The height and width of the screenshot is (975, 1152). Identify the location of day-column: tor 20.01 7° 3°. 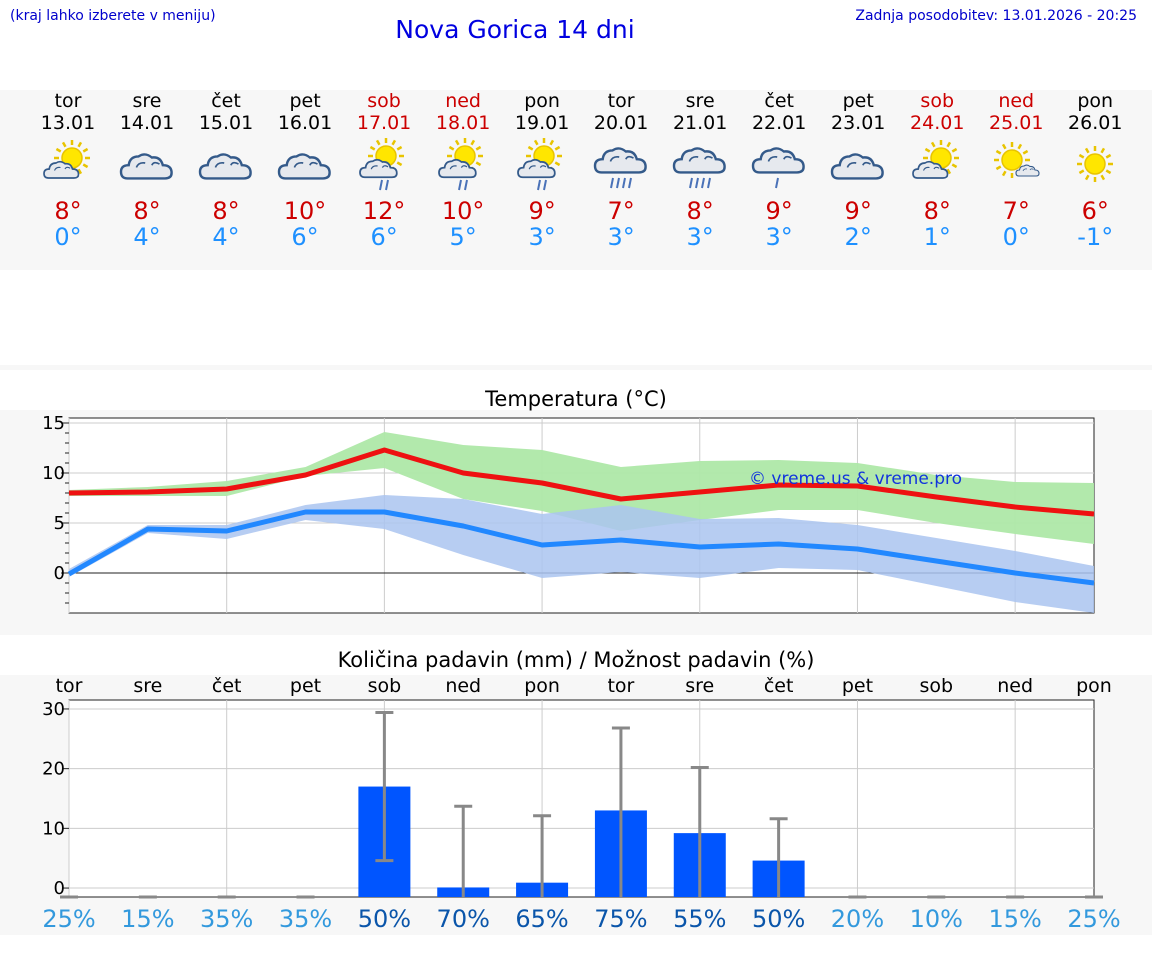
(621, 170).